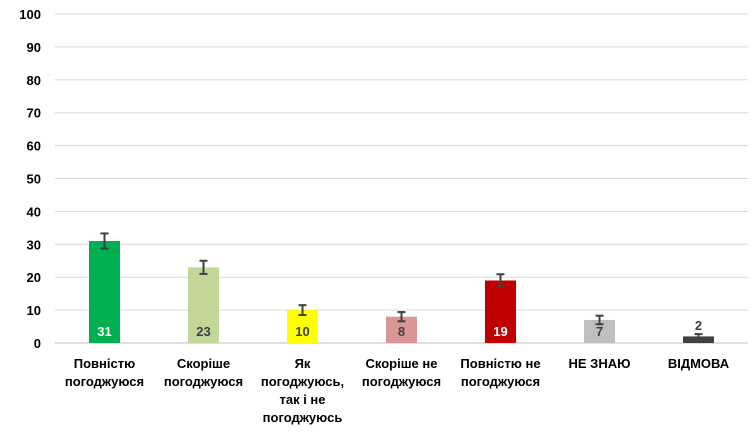  What do you see at coordinates (401, 331) in the screenshot?
I see `data-label: 8` at bounding box center [401, 331].